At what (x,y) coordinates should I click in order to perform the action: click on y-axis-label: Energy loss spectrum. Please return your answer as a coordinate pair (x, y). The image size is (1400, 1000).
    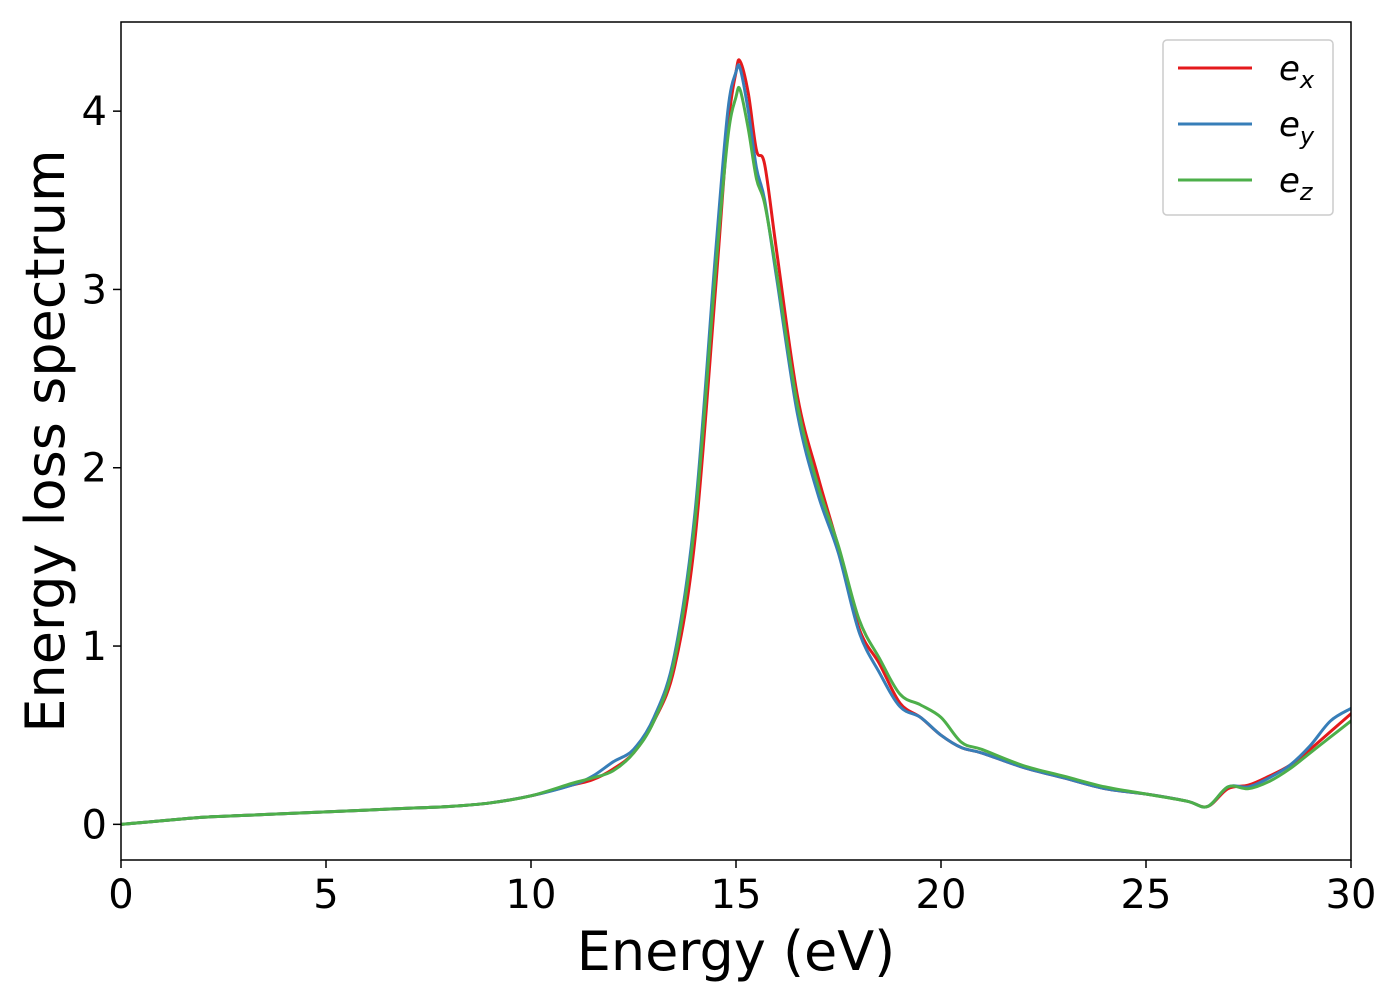
    Looking at the image, I should click on (45, 440).